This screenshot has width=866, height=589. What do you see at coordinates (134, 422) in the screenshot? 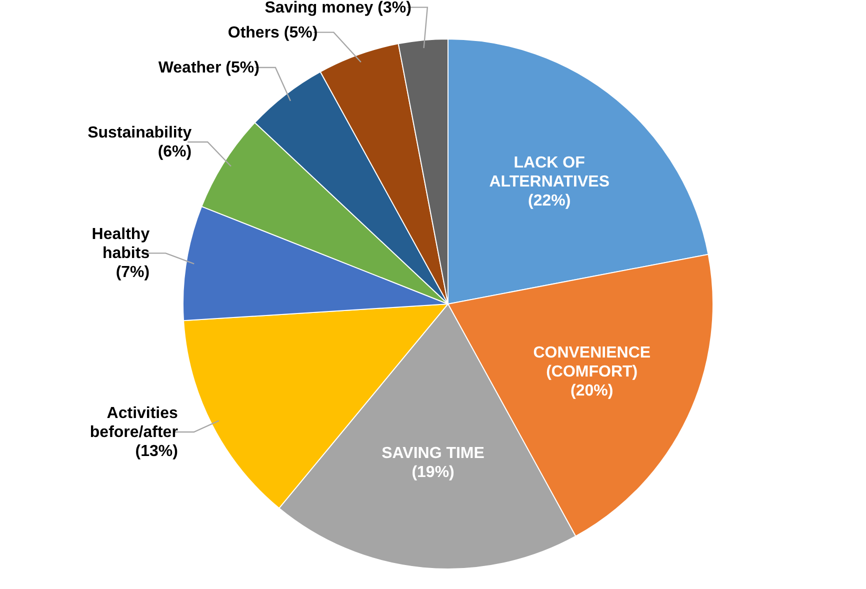
I see `slice-label: Activities before/after` at bounding box center [134, 422].